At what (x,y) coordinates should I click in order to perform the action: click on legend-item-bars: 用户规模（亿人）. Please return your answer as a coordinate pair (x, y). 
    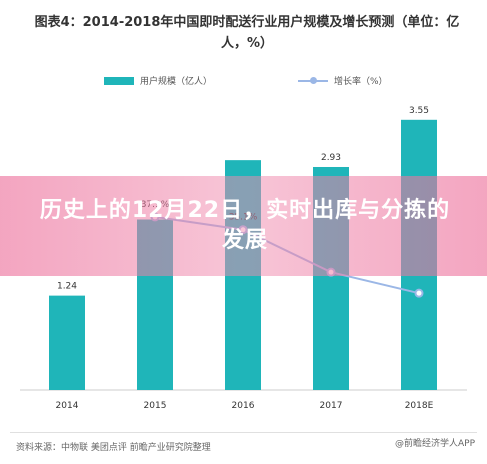
    Looking at the image, I should click on (158, 80).